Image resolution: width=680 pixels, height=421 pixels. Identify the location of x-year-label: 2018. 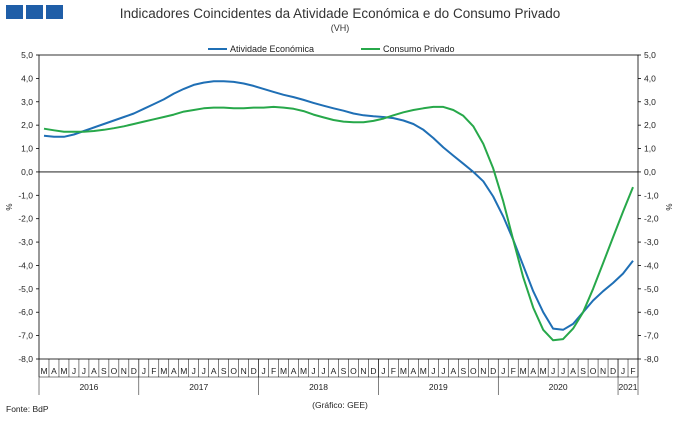
(318, 387).